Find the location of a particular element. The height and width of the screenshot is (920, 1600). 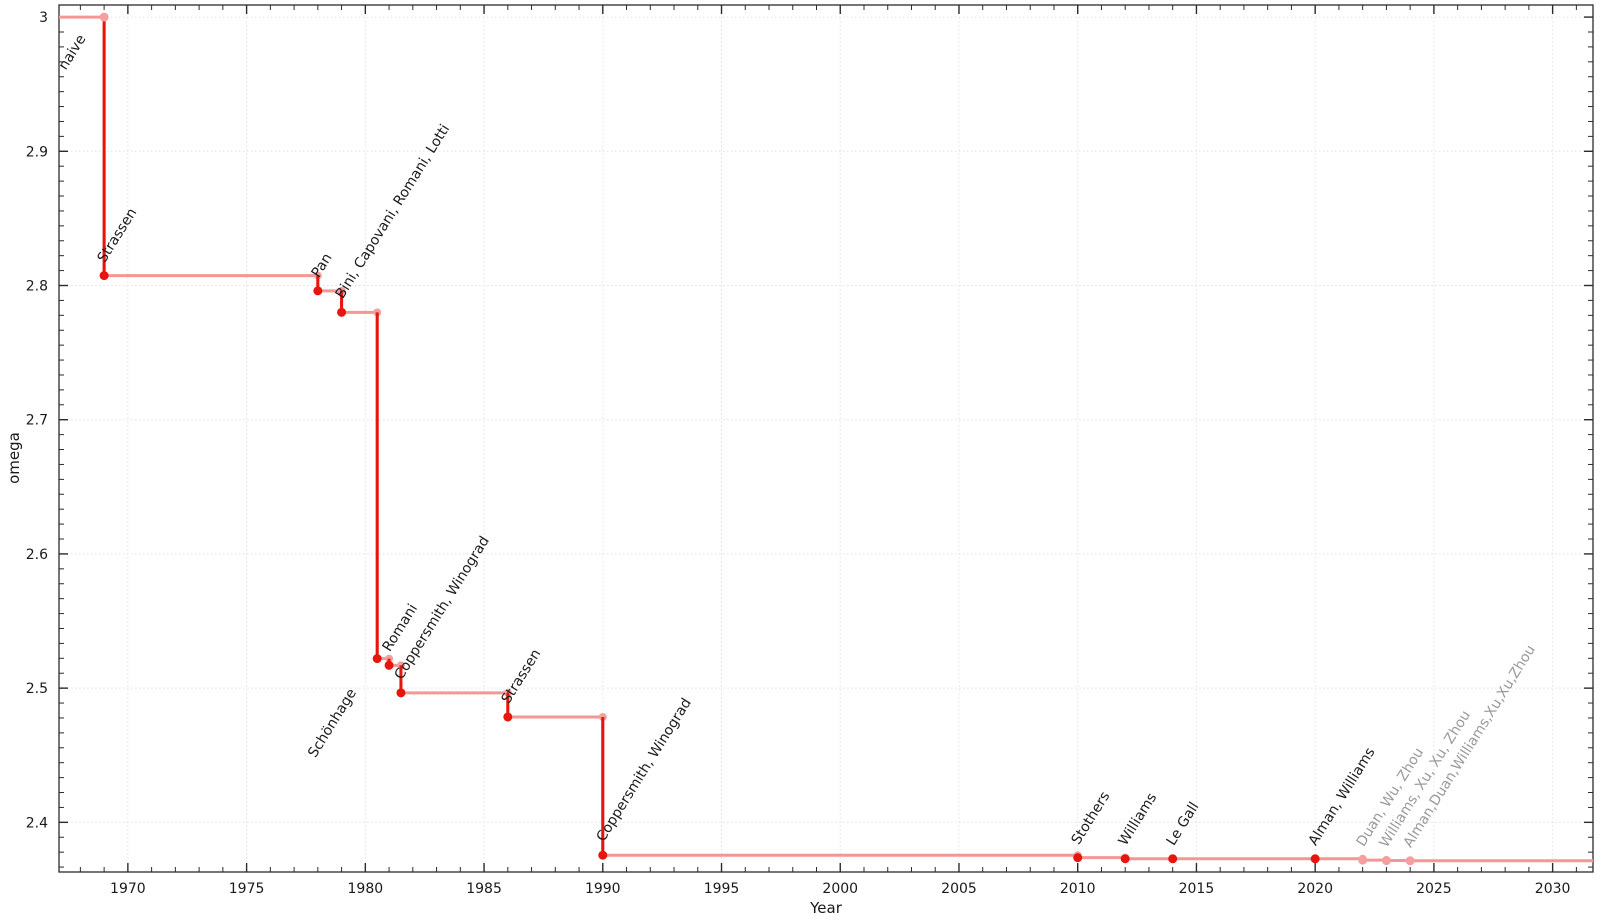

y-tick-label: 3 is located at coordinates (43, 18).